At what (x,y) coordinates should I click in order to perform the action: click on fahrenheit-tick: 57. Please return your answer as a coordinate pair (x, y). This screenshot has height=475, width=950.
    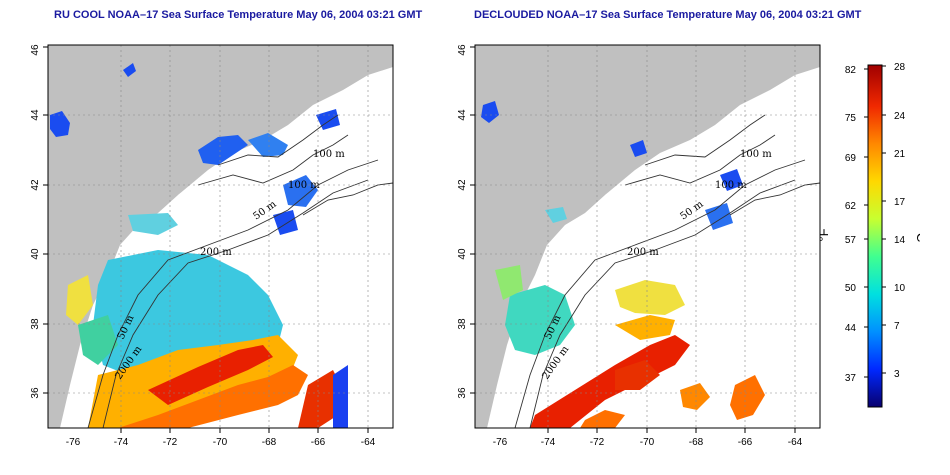
    Looking at the image, I should click on (851, 240).